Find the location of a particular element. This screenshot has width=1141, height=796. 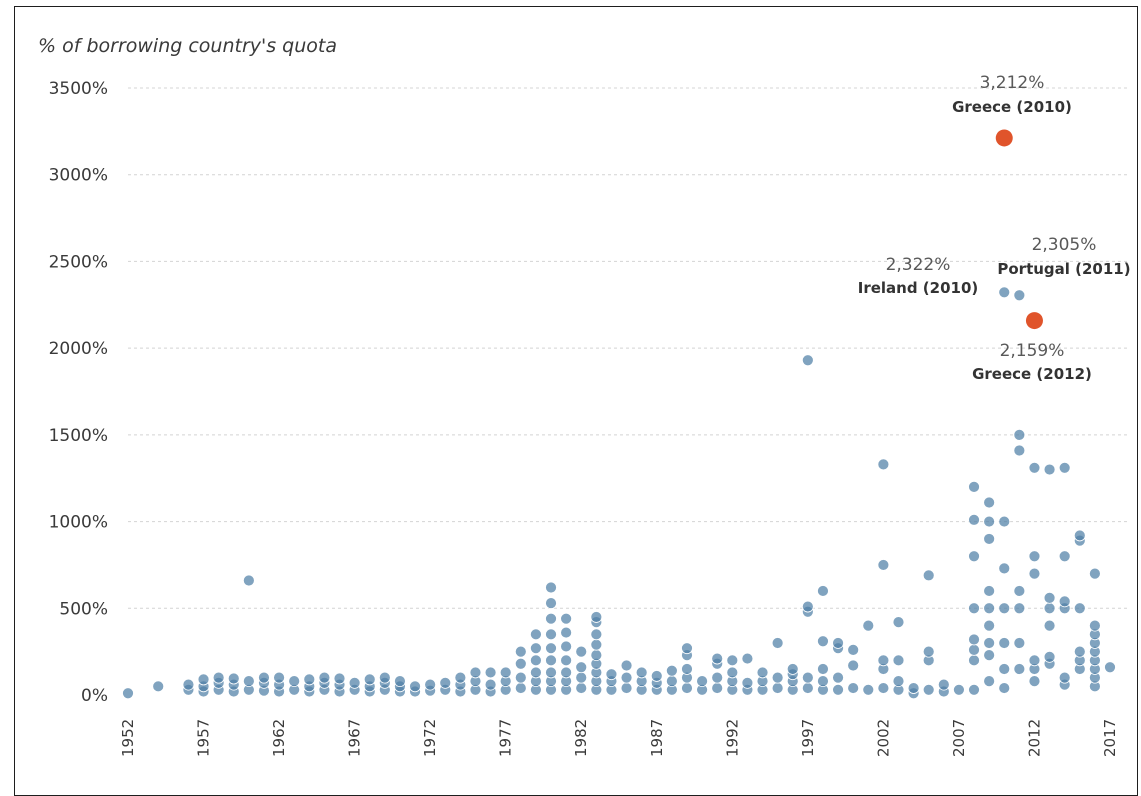

highlight-point is located at coordinates (1034, 321).